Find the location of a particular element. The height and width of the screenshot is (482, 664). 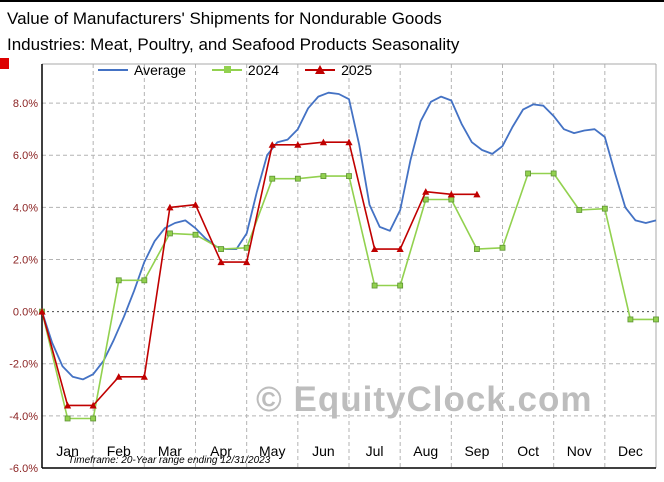

chart-legend: Average 2024 2025 is located at coordinates (235, 70).